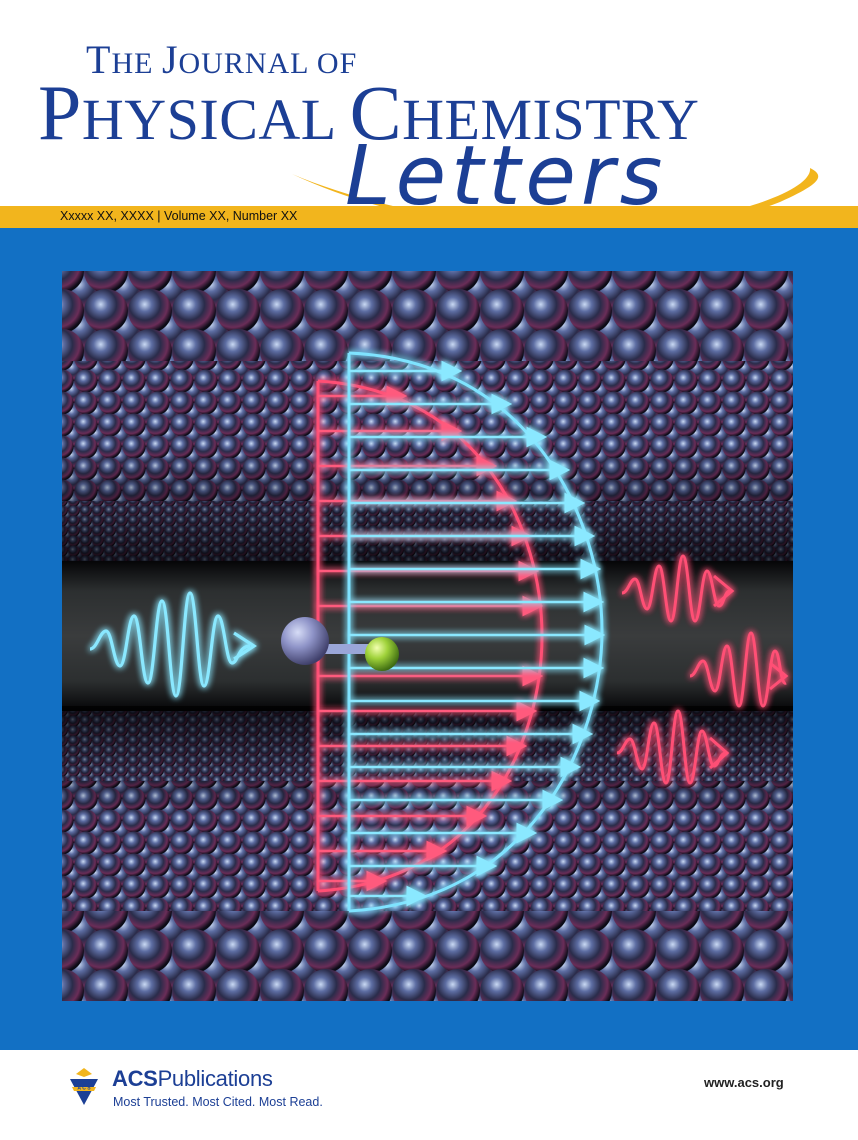  I want to click on journal-title-line1: THE JOURNAL OF, so click(222, 59).